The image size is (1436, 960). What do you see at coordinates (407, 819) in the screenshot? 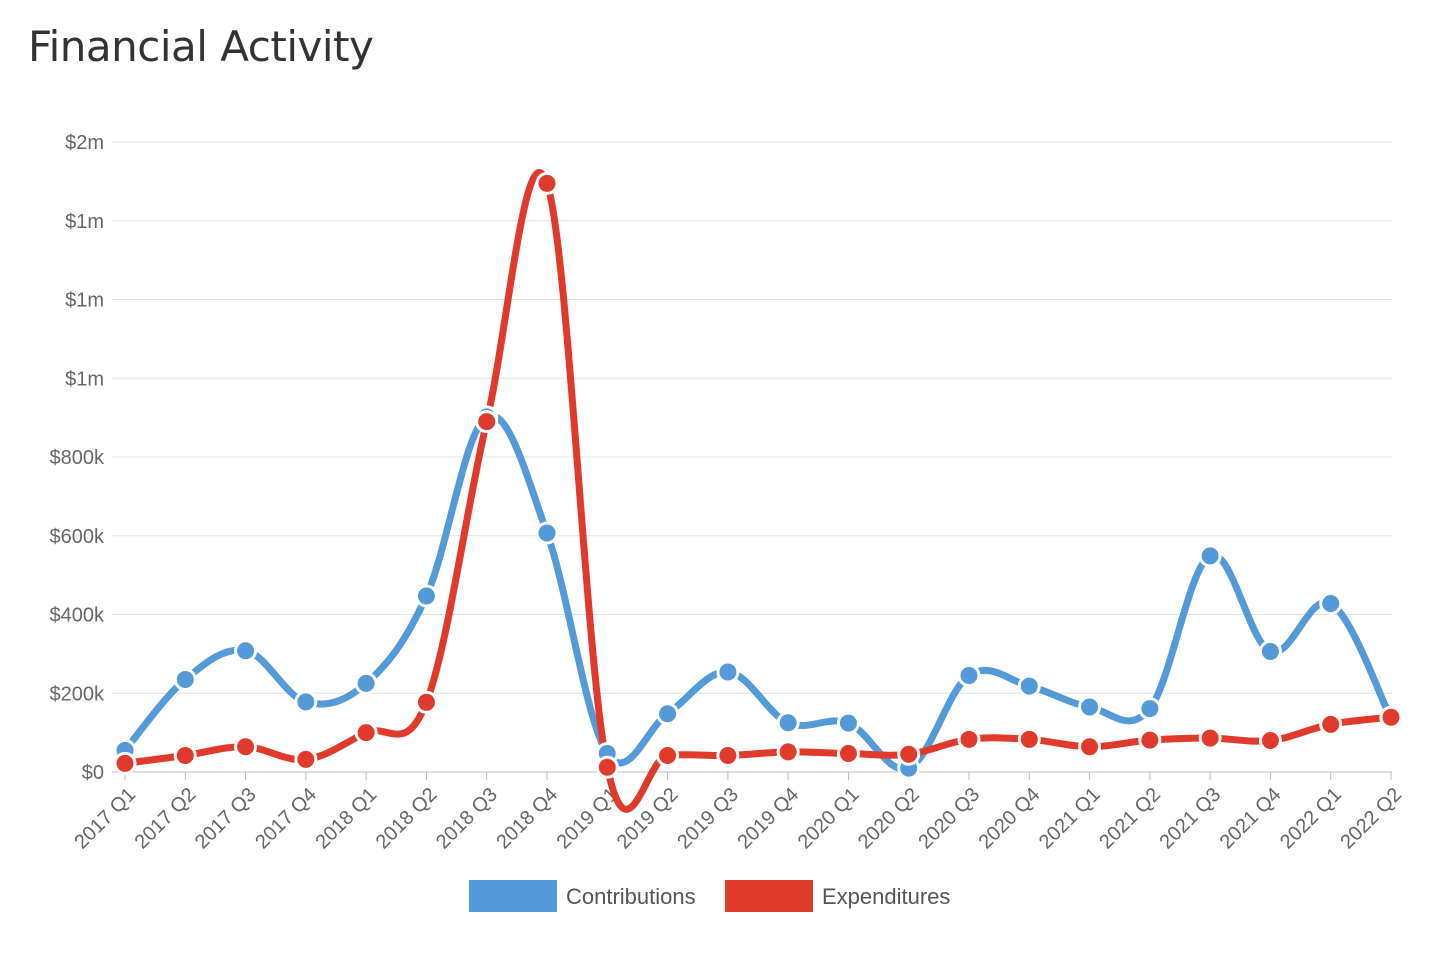
I see `x-tick-label: 2018 Q2` at bounding box center [407, 819].